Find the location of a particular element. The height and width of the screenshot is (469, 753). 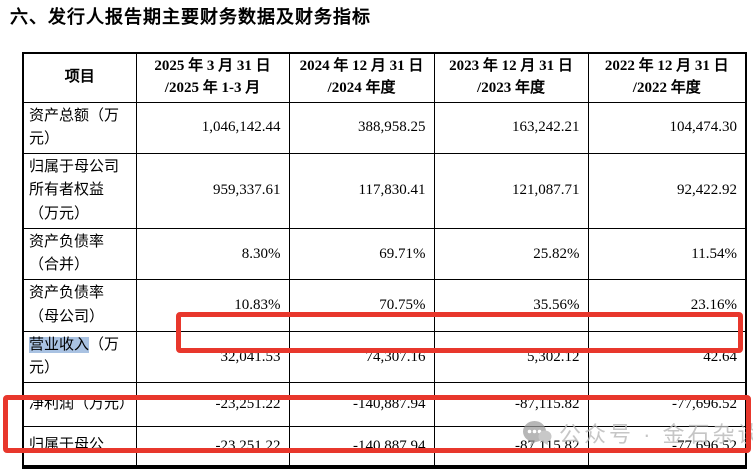

value-cell: 69.71% is located at coordinates (361, 254).